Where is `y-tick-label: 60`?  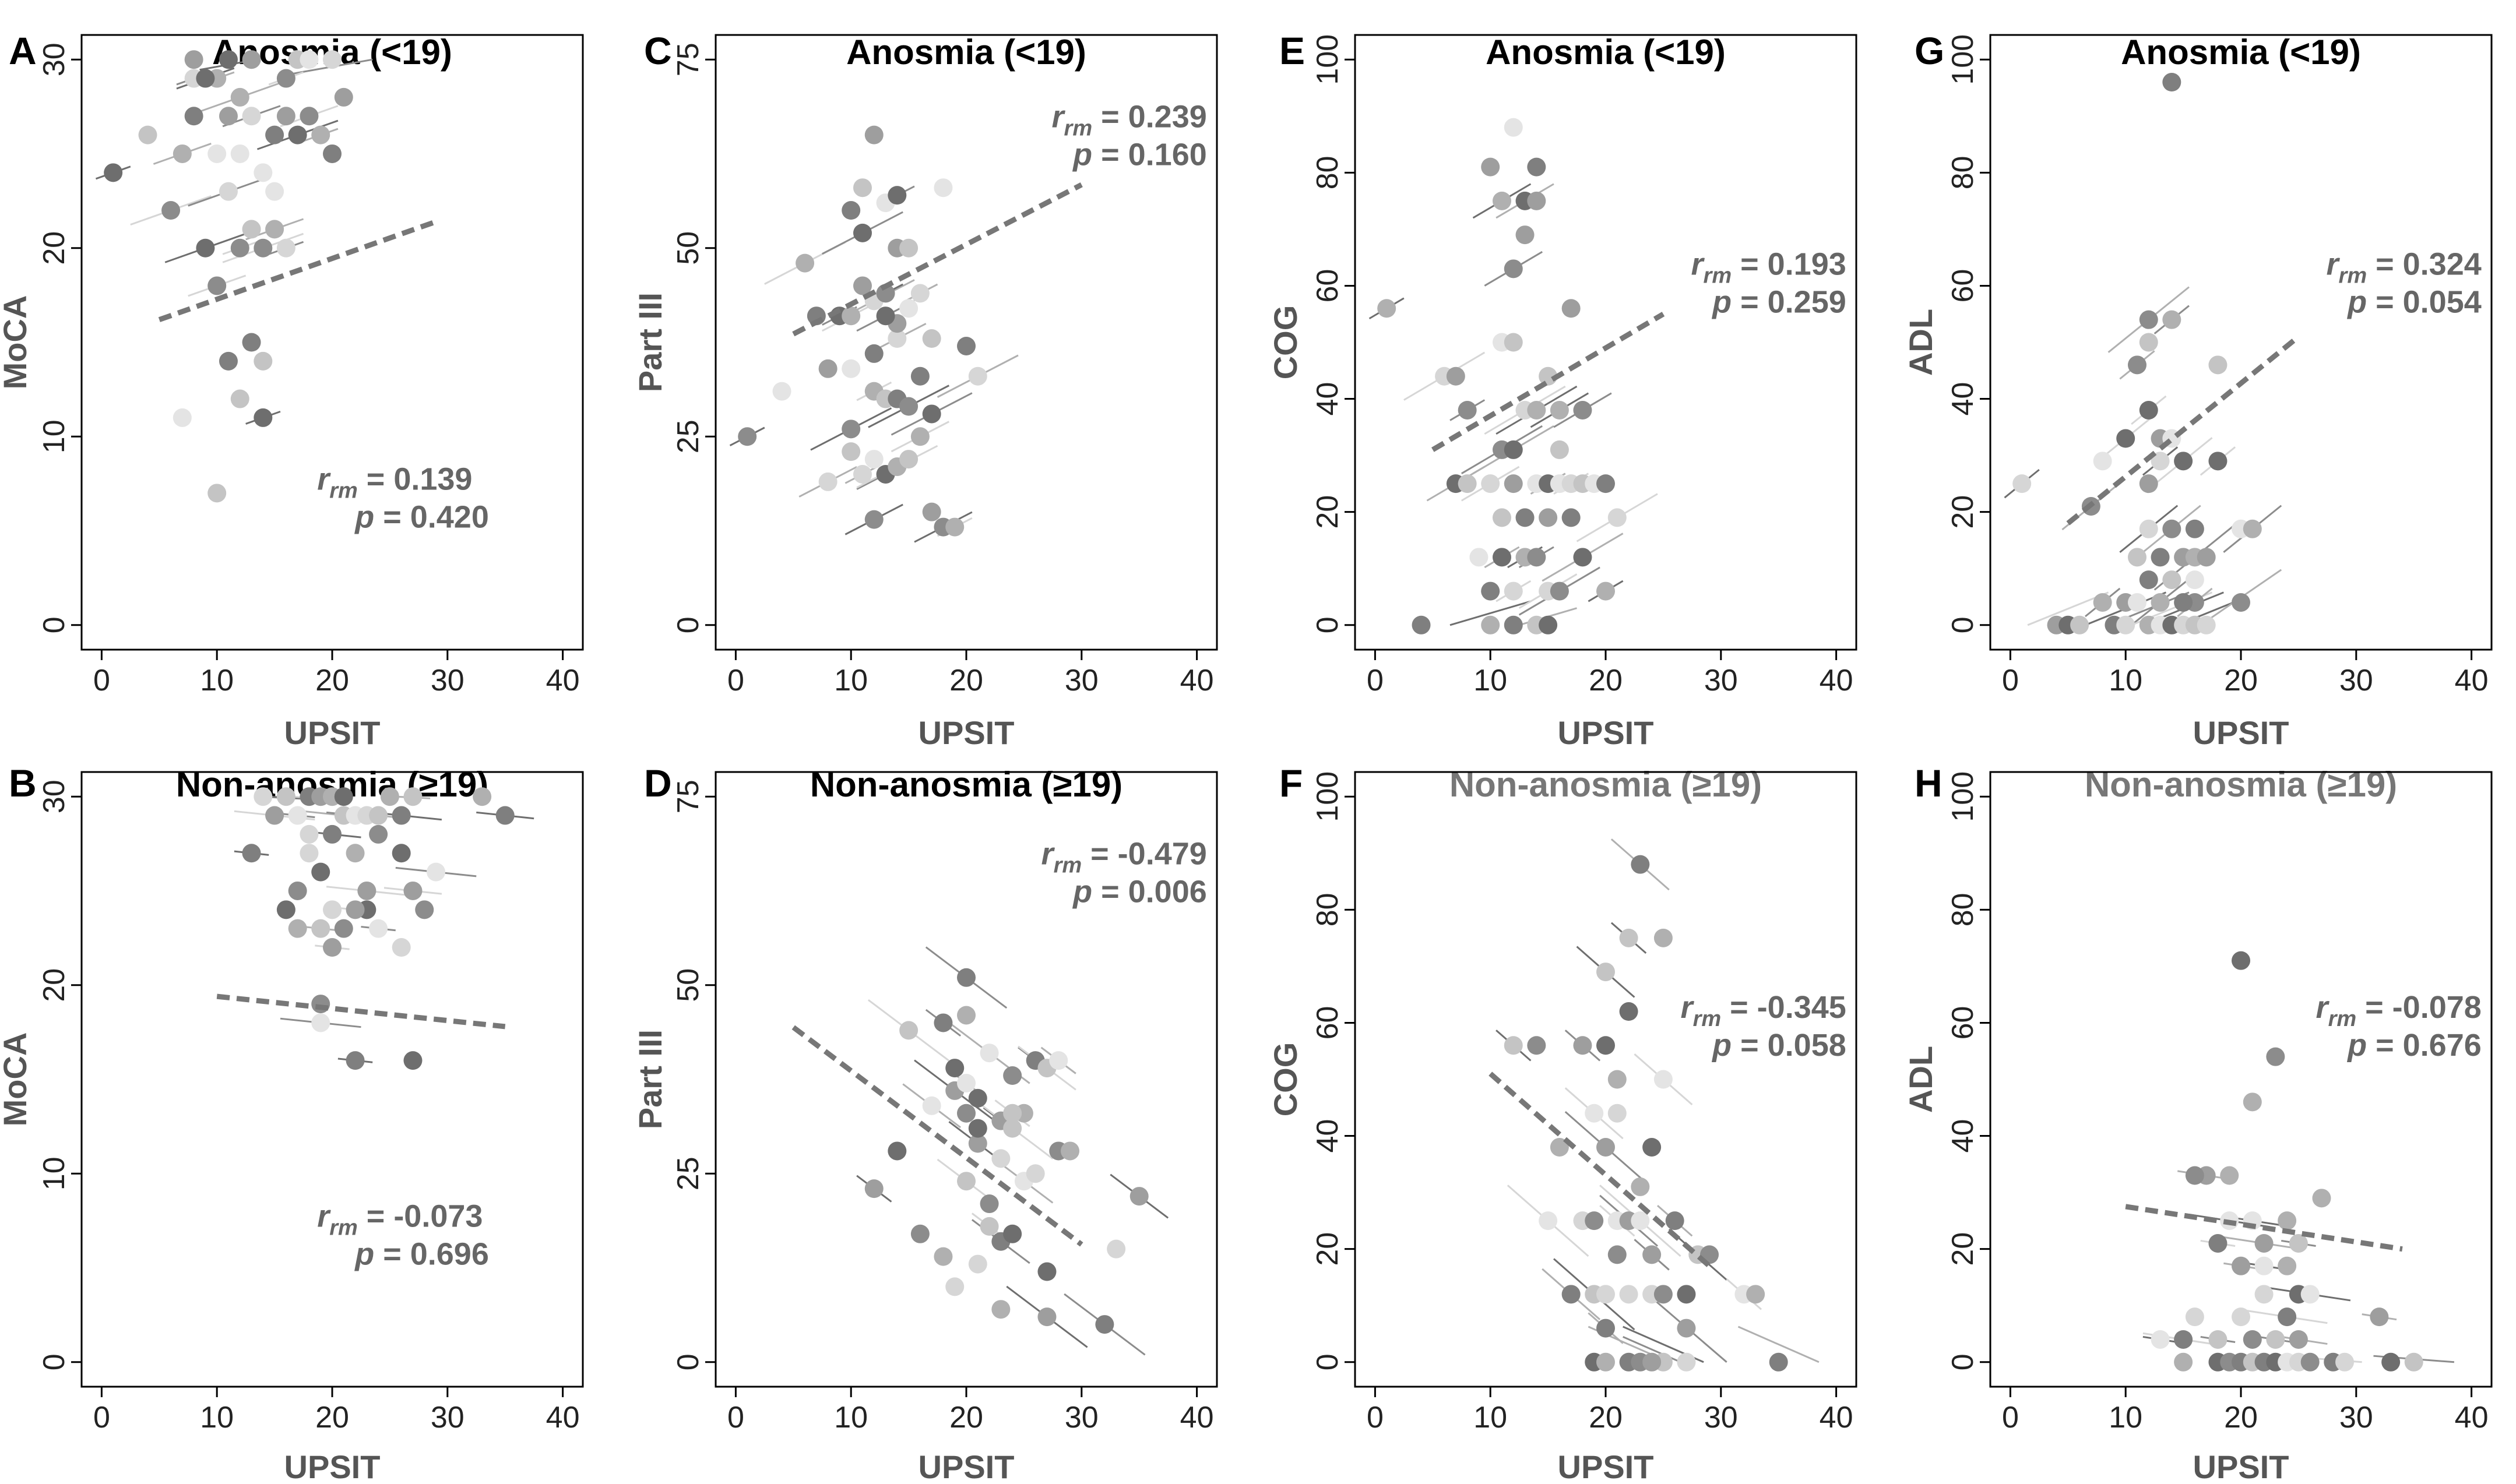 y-tick-label: 60 is located at coordinates (1963, 1023).